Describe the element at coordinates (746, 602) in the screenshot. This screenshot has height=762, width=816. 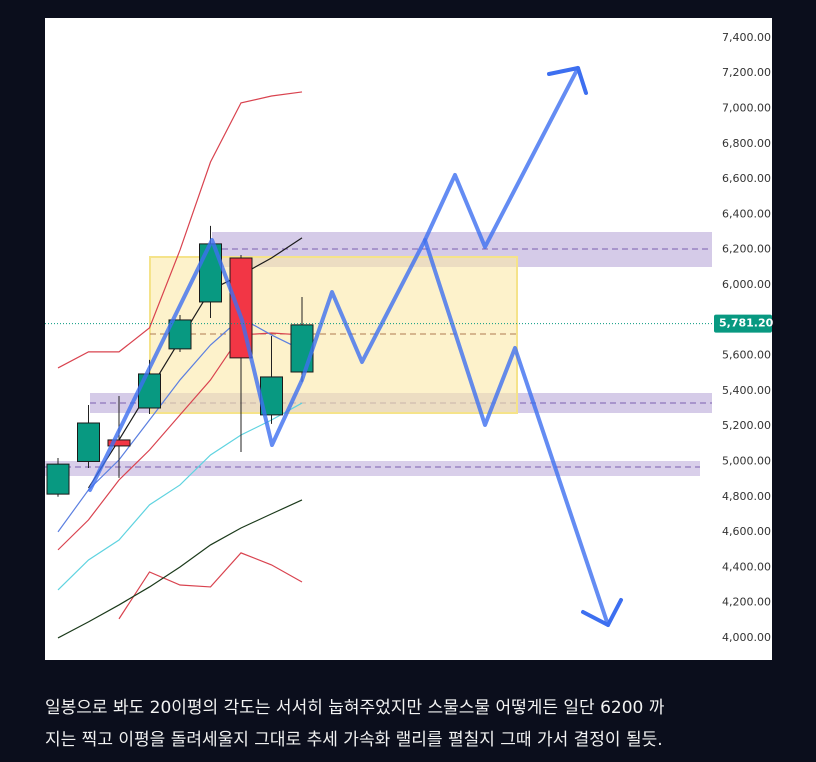
I see `y-tick-label: 4,200.00` at that location.